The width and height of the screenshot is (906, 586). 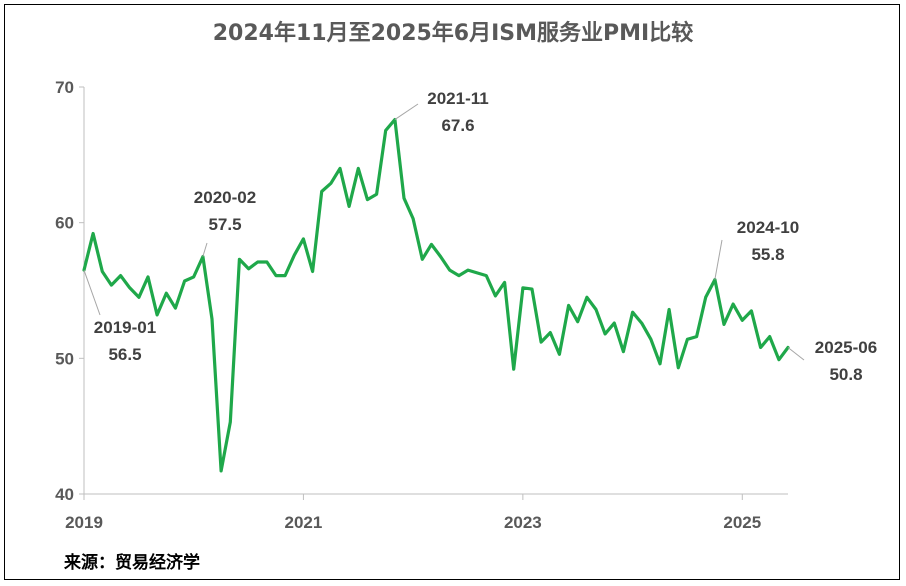 I want to click on y-tick-label: 50, so click(x=64, y=358).